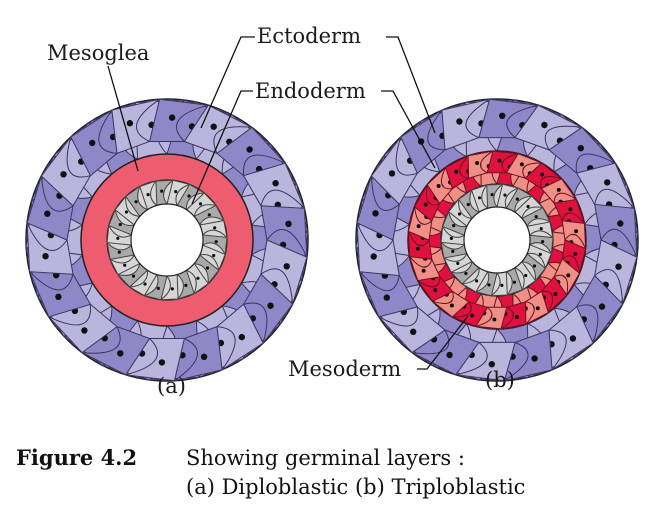  Describe the element at coordinates (222, 147) in the screenshot. I see `endoderm-leader-a` at that location.